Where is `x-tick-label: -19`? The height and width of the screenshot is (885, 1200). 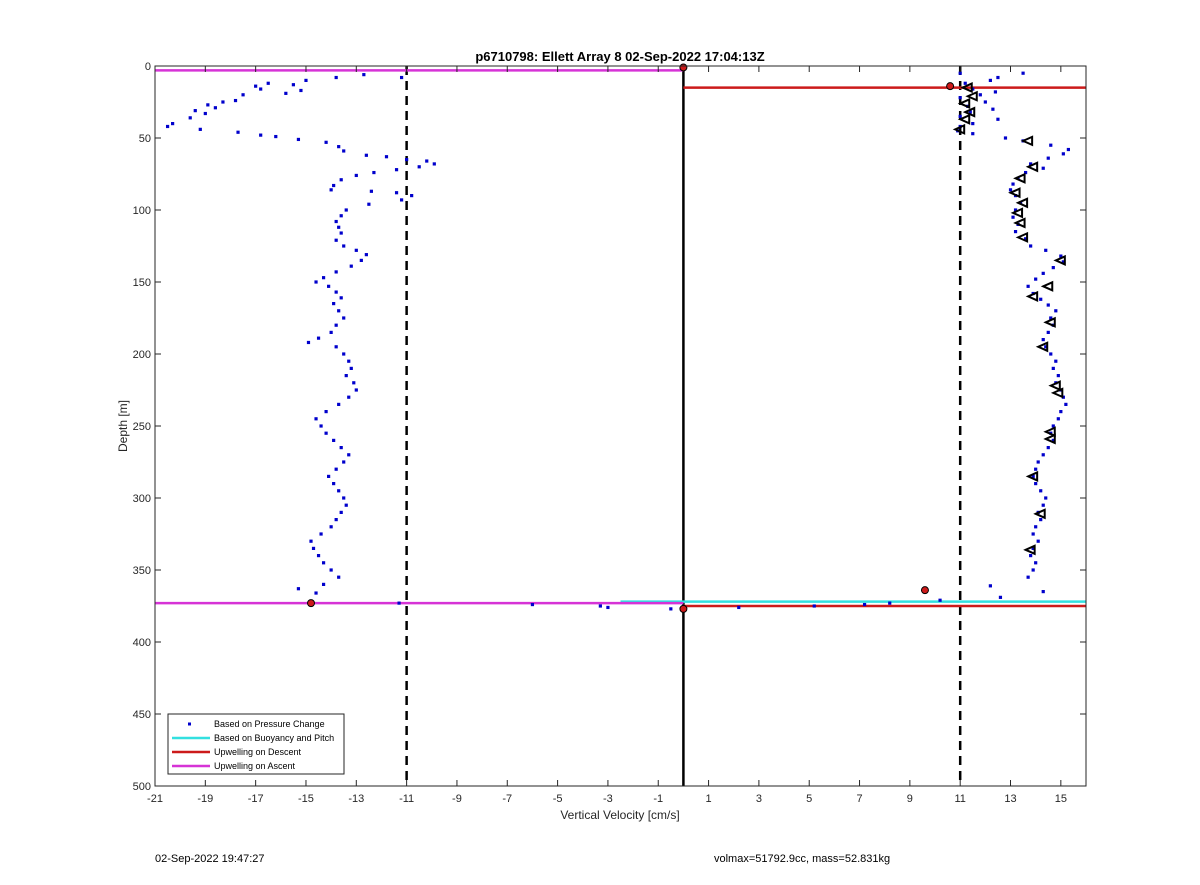 x-tick-label: -19 is located at coordinates (205, 799).